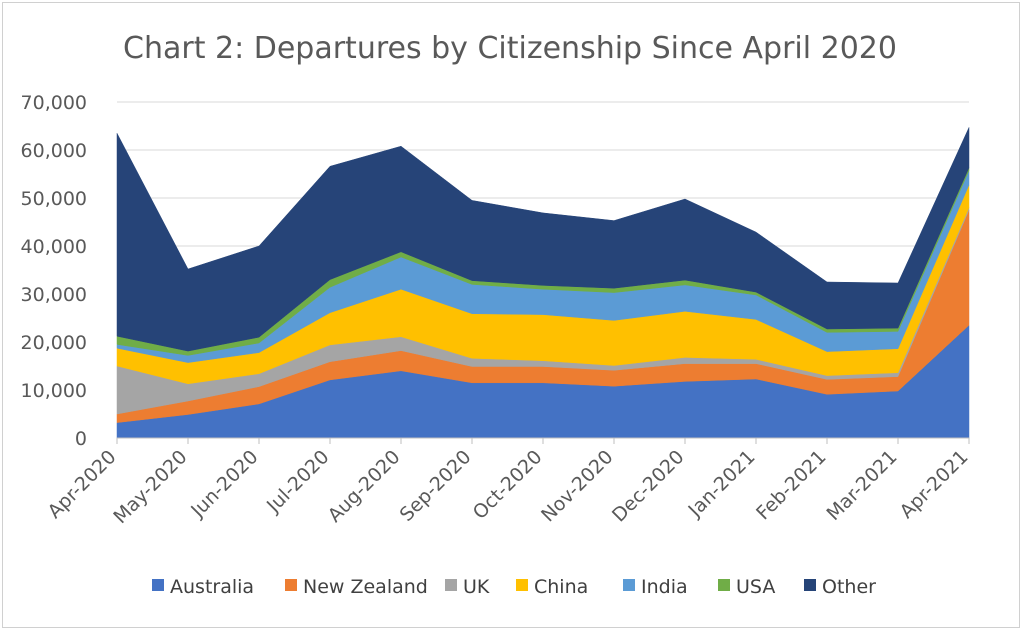 The width and height of the screenshot is (1024, 632). Describe the element at coordinates (577, 486) in the screenshot. I see `x-tick-label: Nov-2020` at that location.